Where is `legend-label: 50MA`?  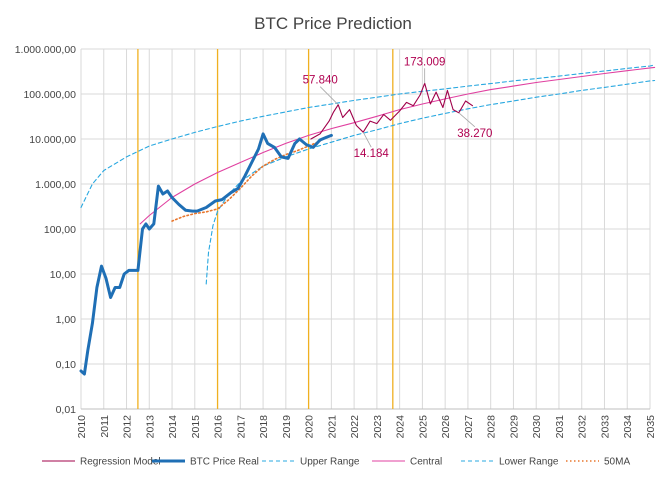 legend-label: 50MA is located at coordinates (617, 462).